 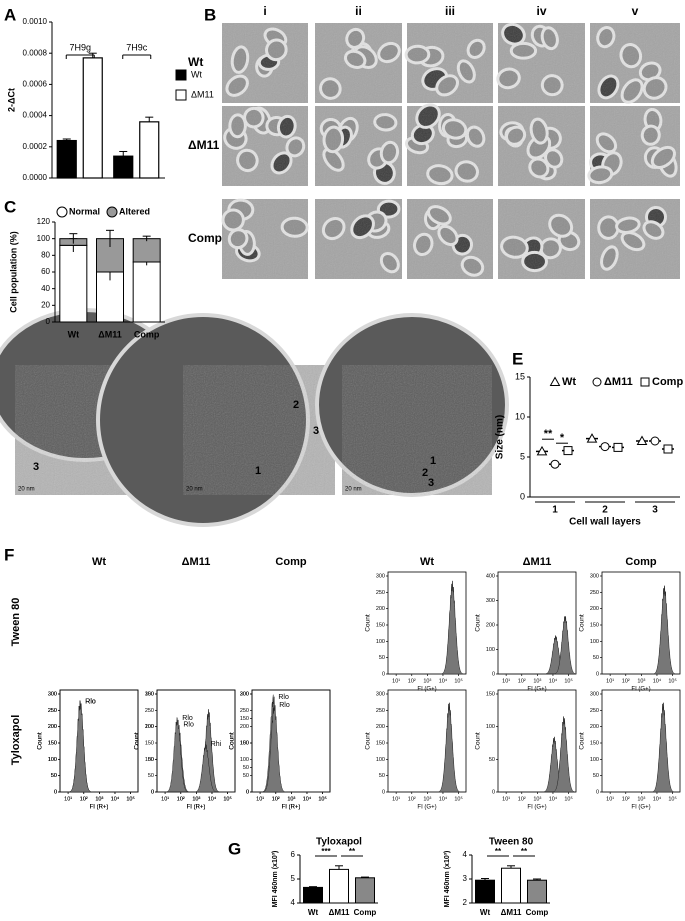 What do you see at coordinates (640, 562) in the screenshot?
I see `plot-title: Comp` at bounding box center [640, 562].